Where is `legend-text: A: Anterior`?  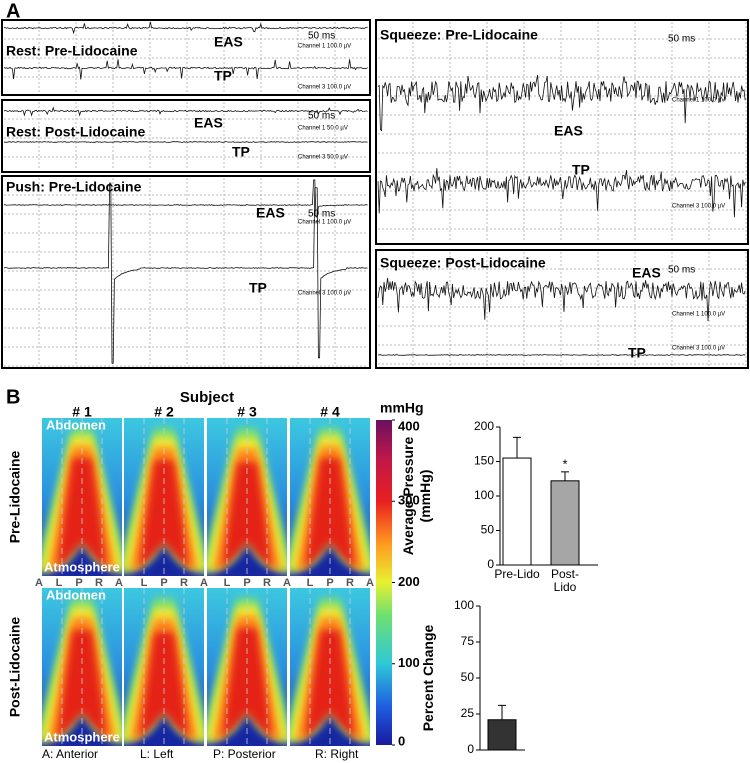
legend-text: A: Anterior is located at coordinates (70, 754).